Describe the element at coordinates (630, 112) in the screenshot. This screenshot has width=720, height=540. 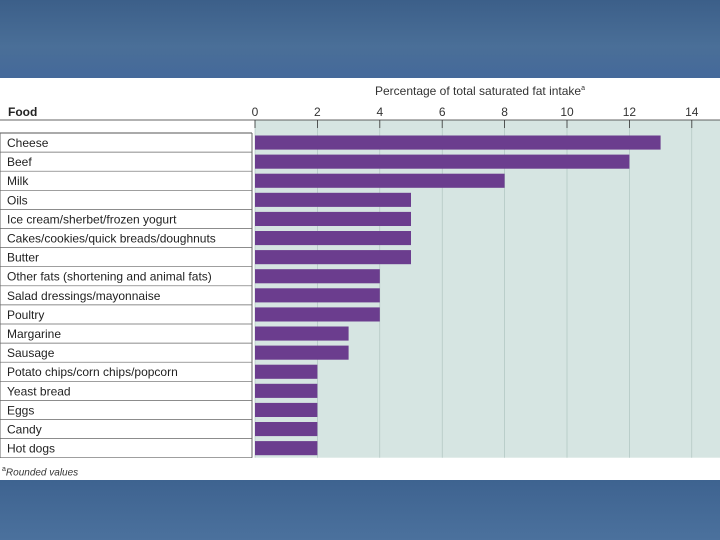
I see `x-tick-label: 12` at that location.